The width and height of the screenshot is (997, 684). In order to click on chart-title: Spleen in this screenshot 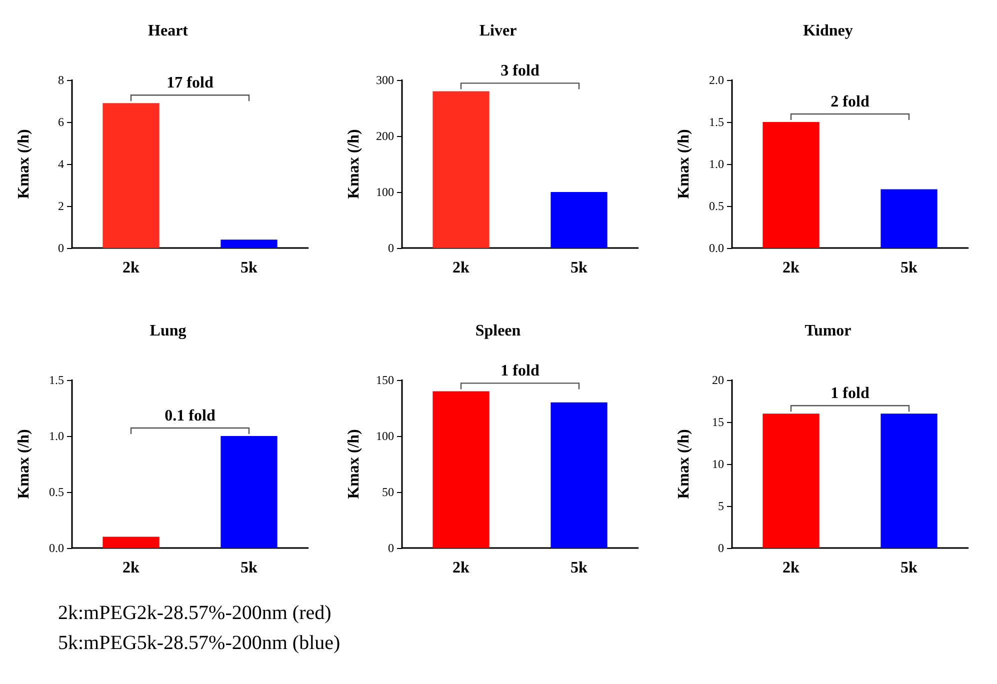, I will do `click(498, 331)`.